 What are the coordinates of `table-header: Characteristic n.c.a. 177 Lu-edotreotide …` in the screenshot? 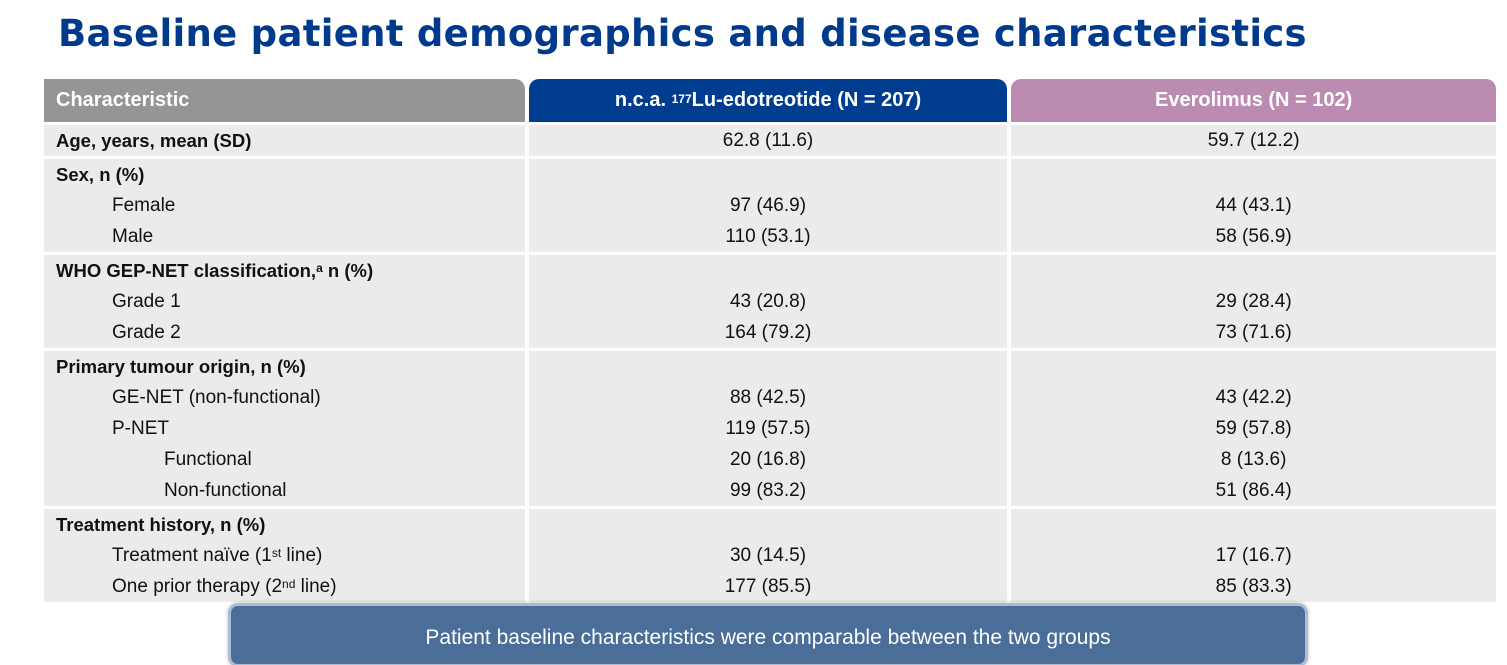 It's located at (770, 100).